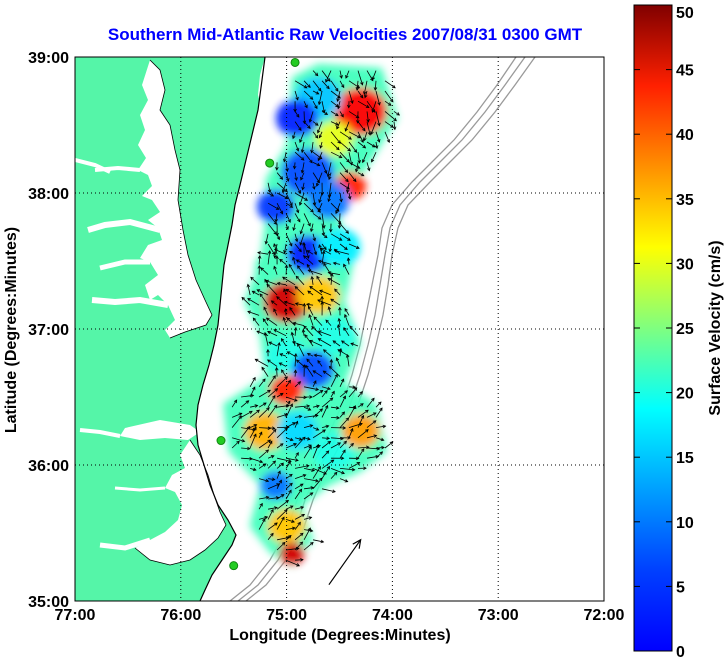  I want to click on colorbar-tick-label: 45, so click(685, 71).